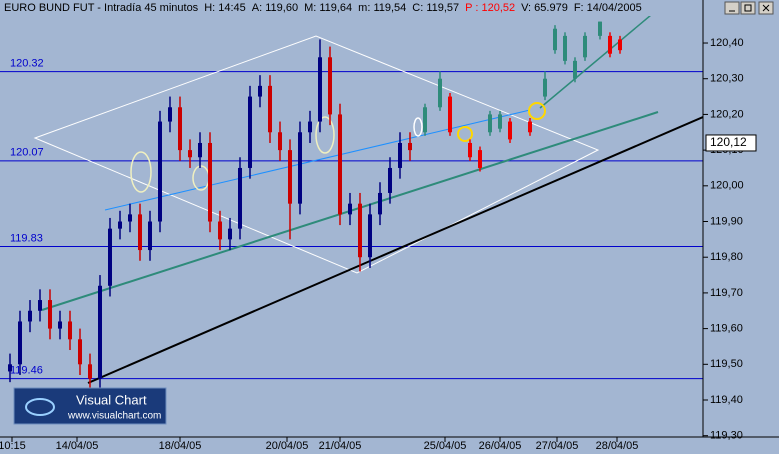  I want to click on header-item: C: 119,57, so click(435, 8).